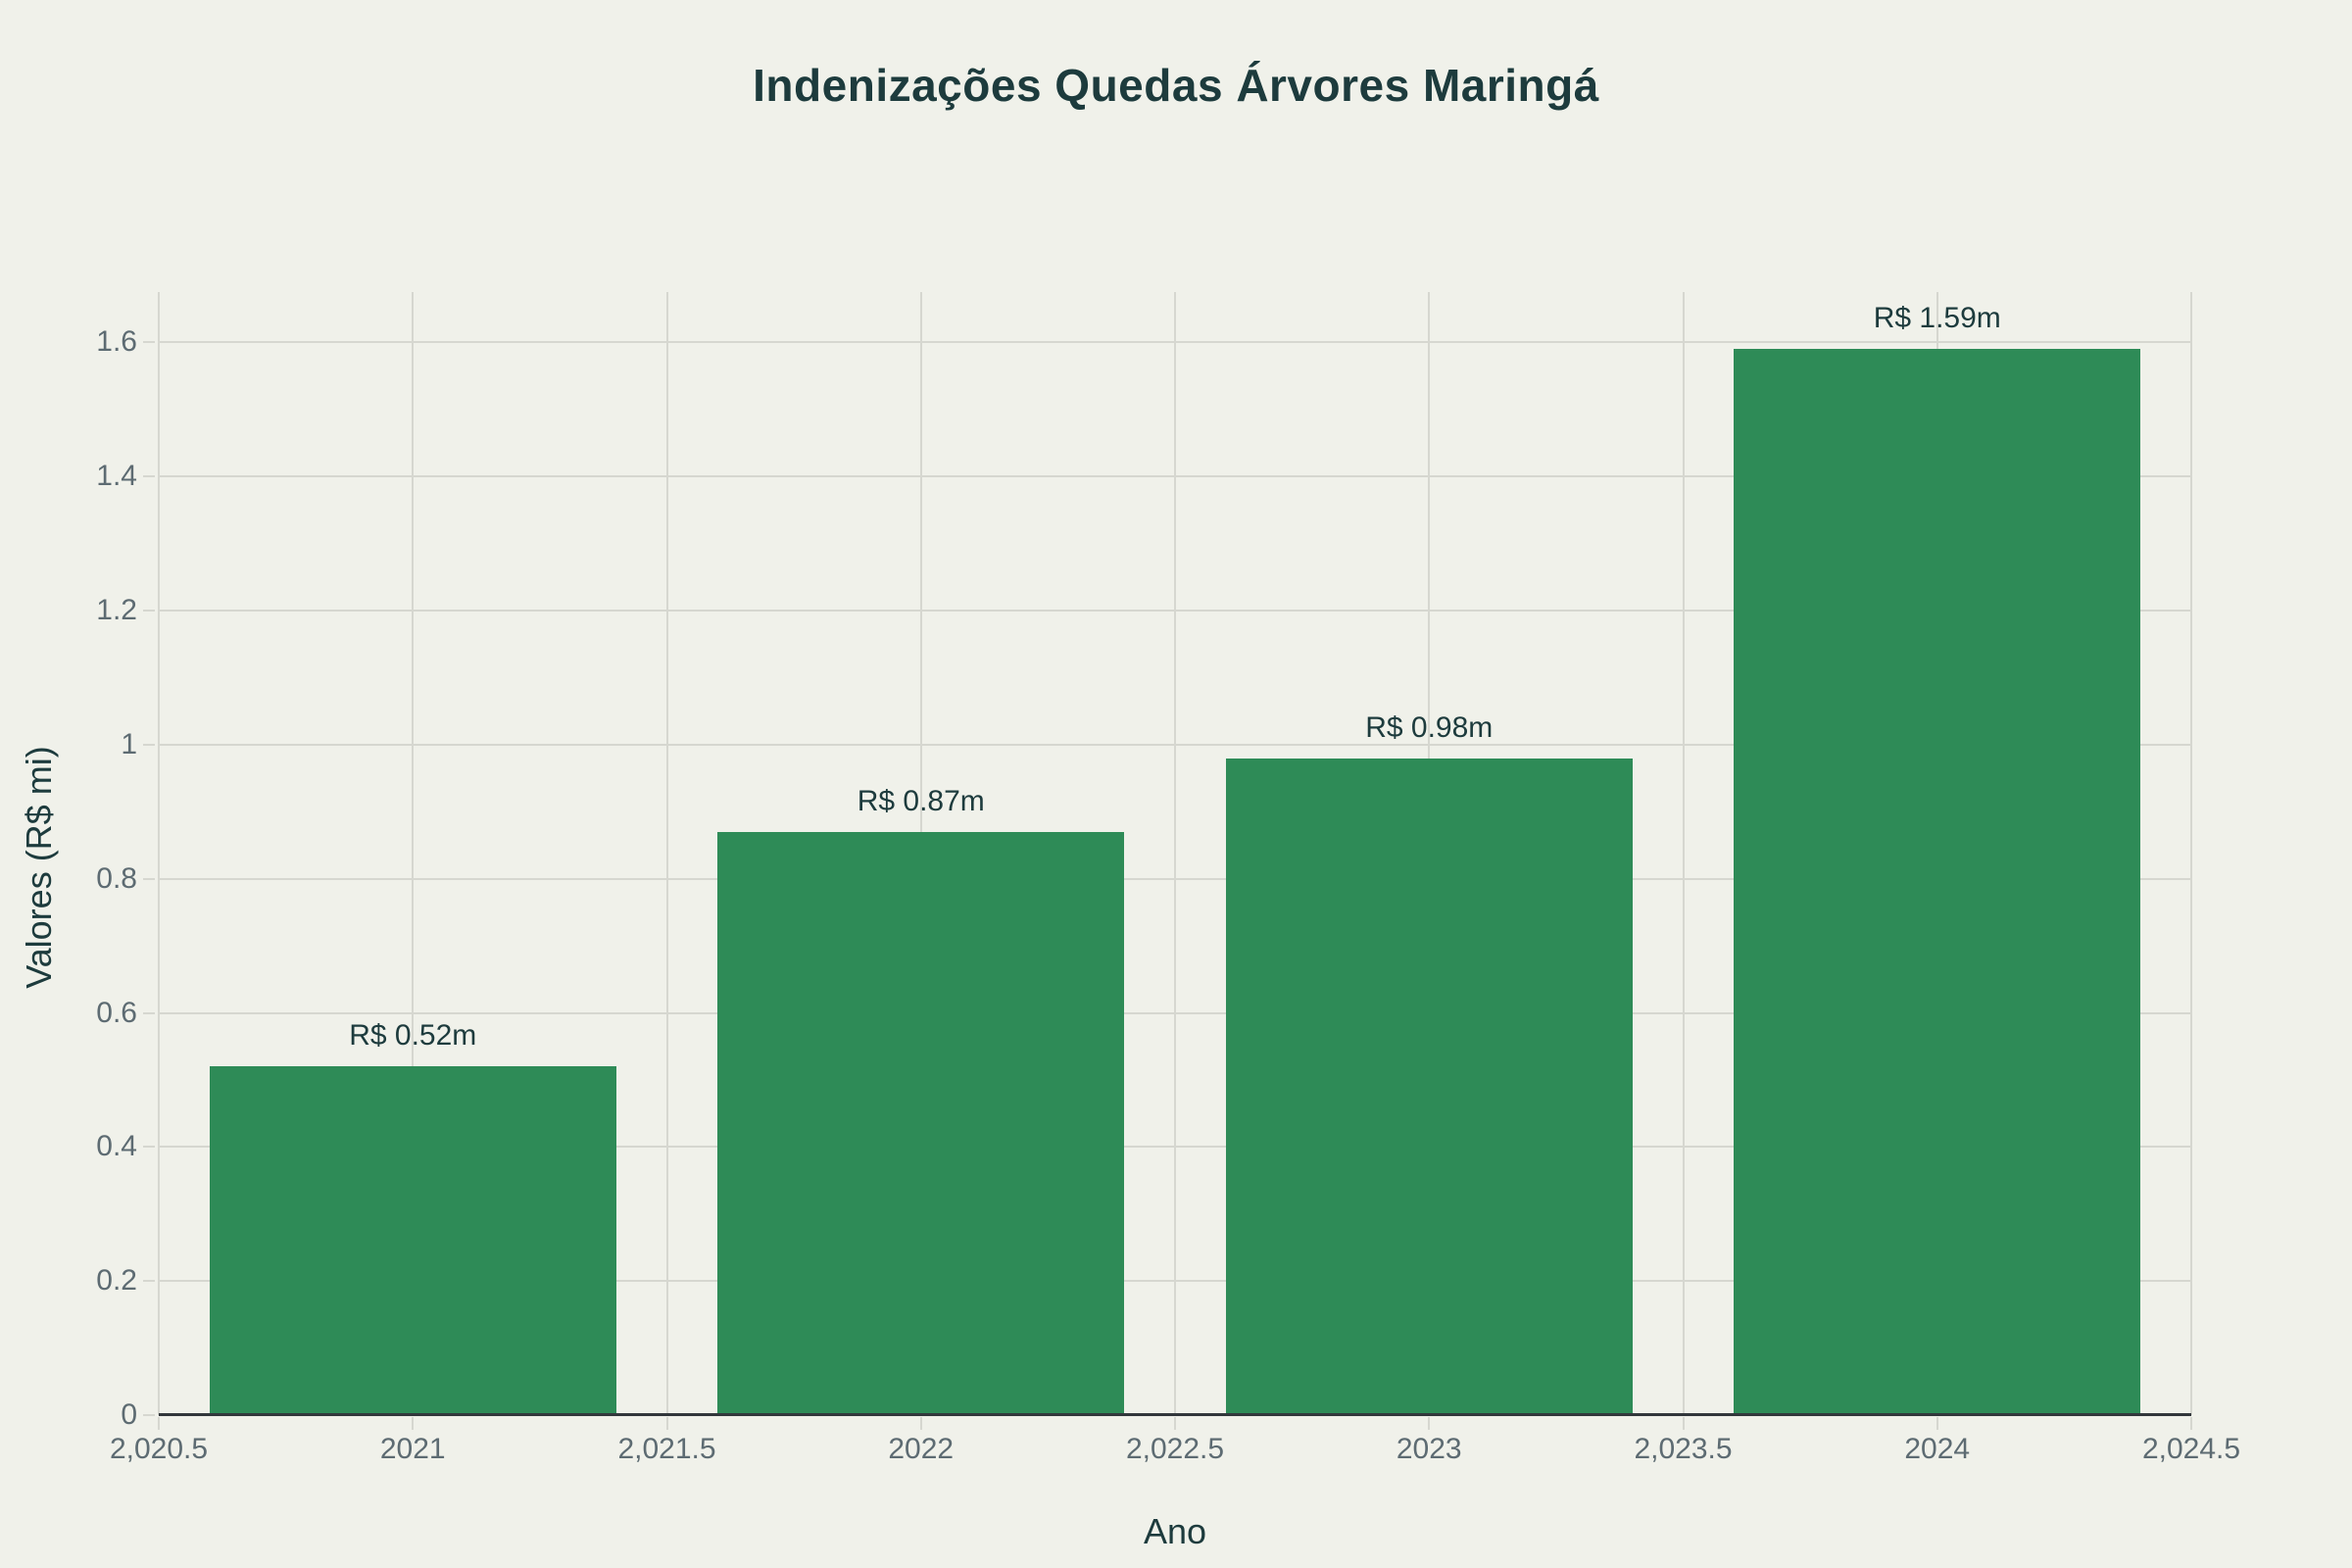 The height and width of the screenshot is (1568, 2352). What do you see at coordinates (412, 1449) in the screenshot?
I see `x-tick-label: 2021` at bounding box center [412, 1449].